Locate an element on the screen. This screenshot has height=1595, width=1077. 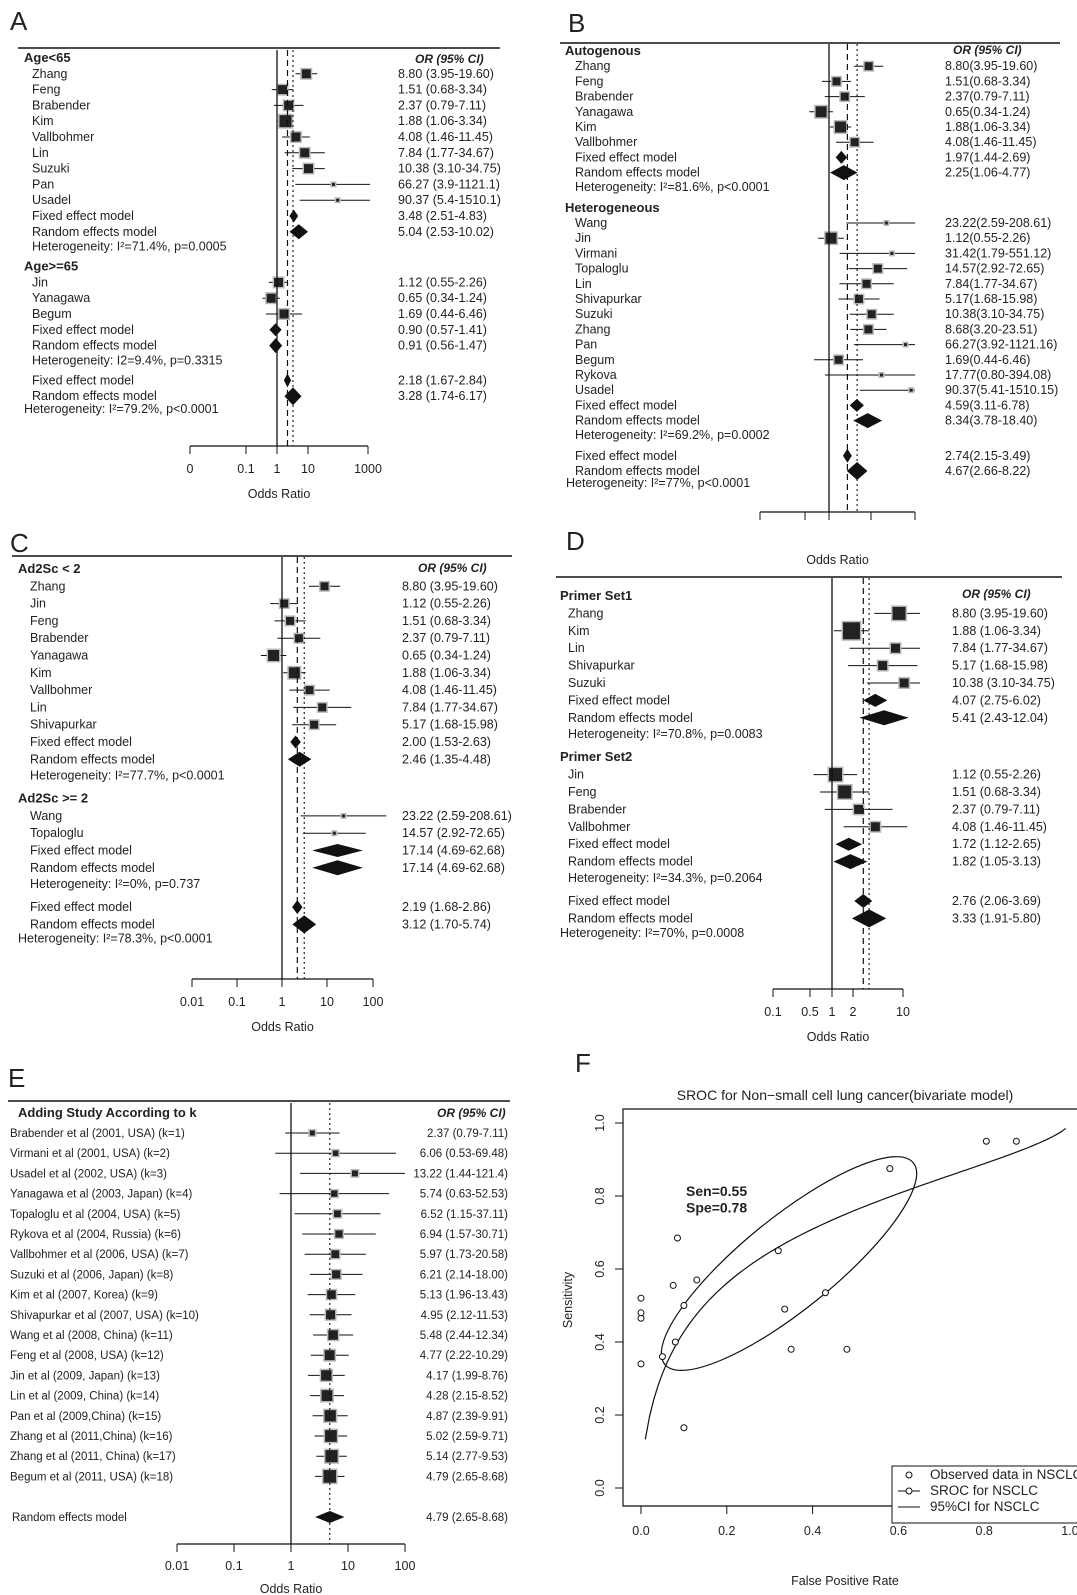
x-tick-label: 1 is located at coordinates (282, 1002).